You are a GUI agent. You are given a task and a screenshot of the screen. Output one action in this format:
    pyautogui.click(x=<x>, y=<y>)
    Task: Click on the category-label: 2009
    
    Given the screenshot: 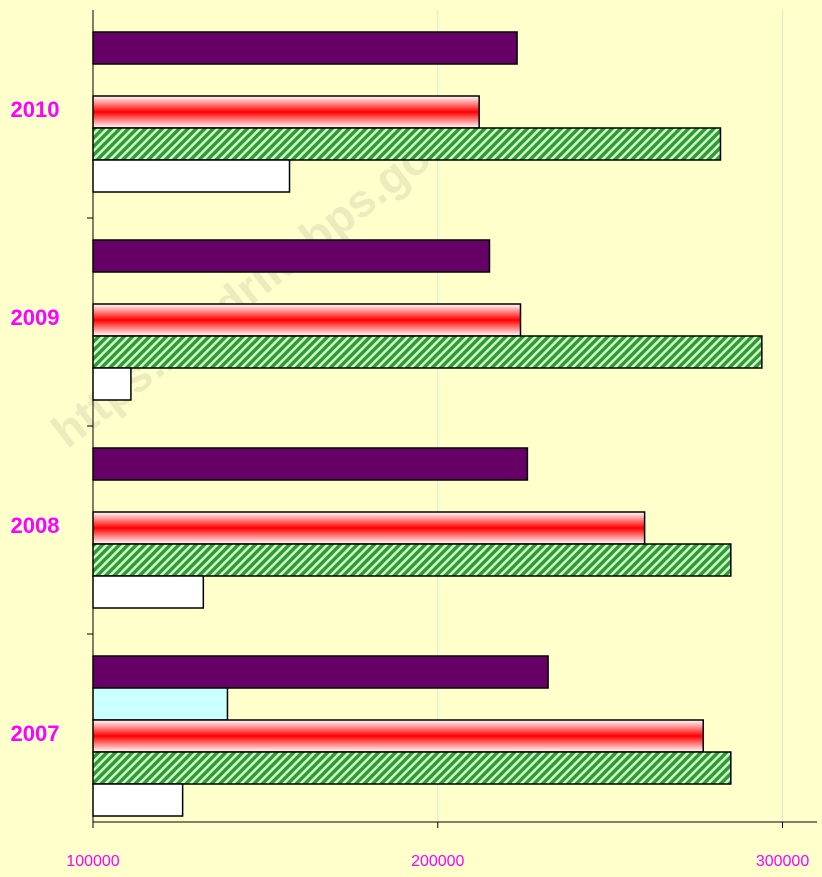 What is the action you would take?
    pyautogui.click(x=35, y=317)
    